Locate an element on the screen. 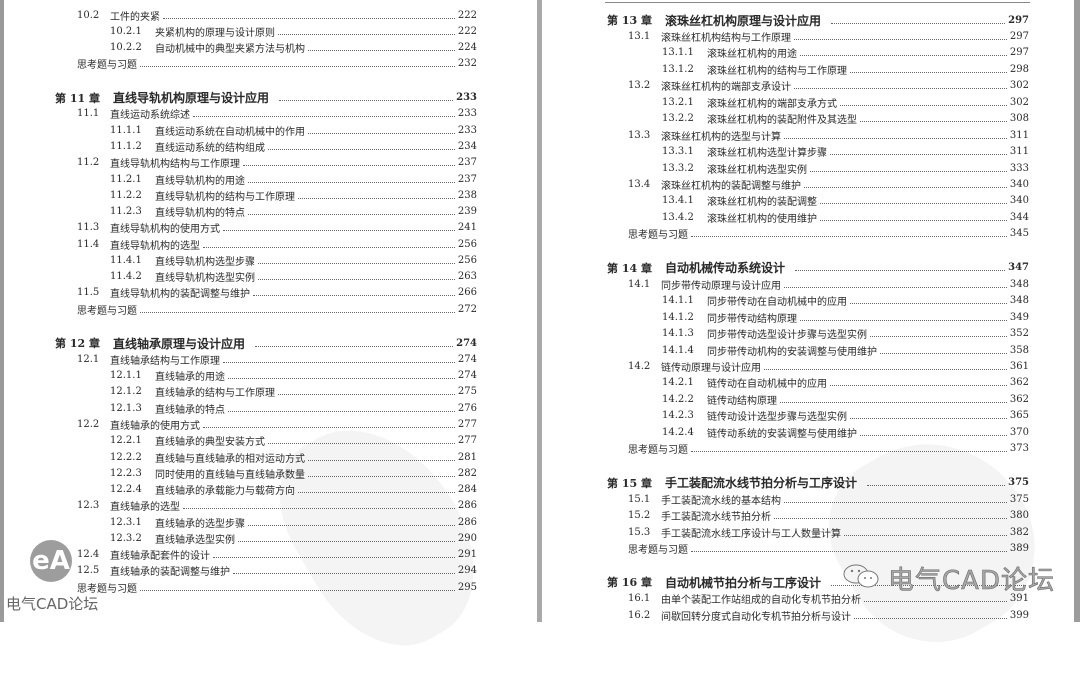  entry-number: 13.1 is located at coordinates (639, 36).